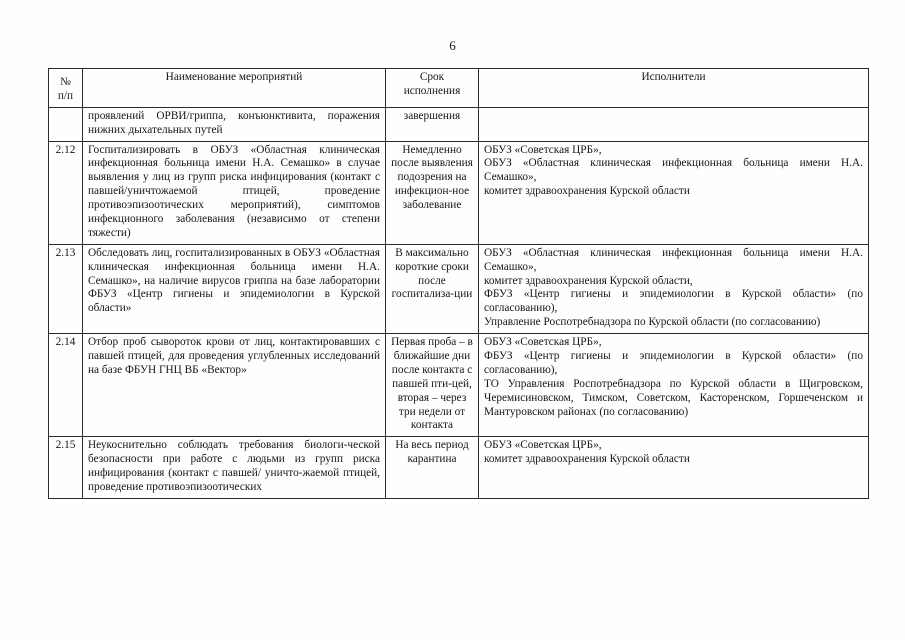  Describe the element at coordinates (452, 45) in the screenshot. I see `page-number: 6` at that location.